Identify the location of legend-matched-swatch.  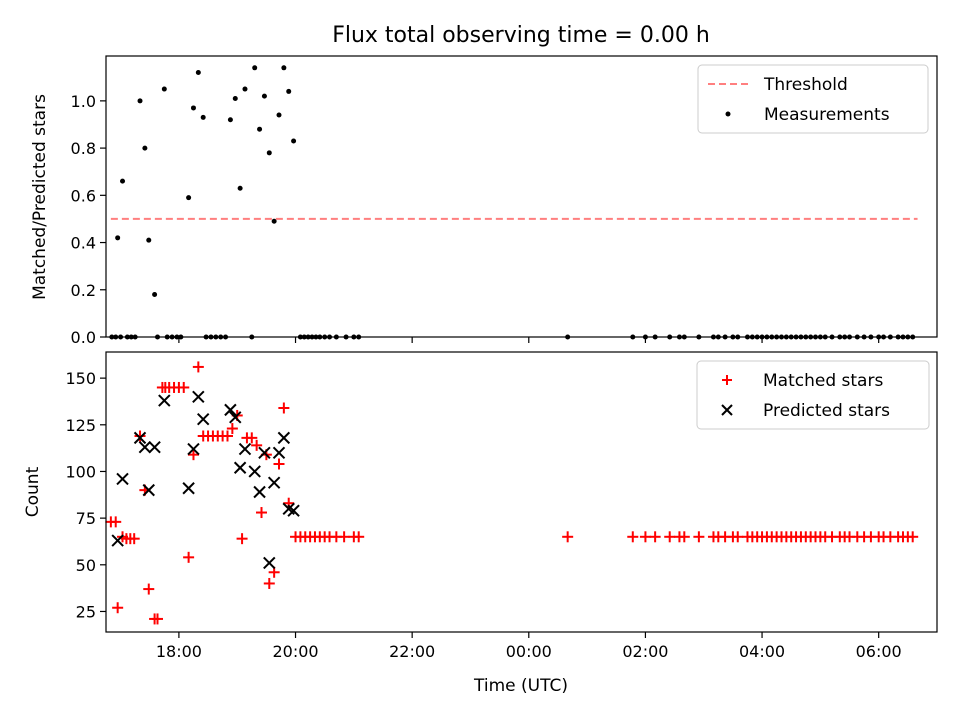
(727, 380).